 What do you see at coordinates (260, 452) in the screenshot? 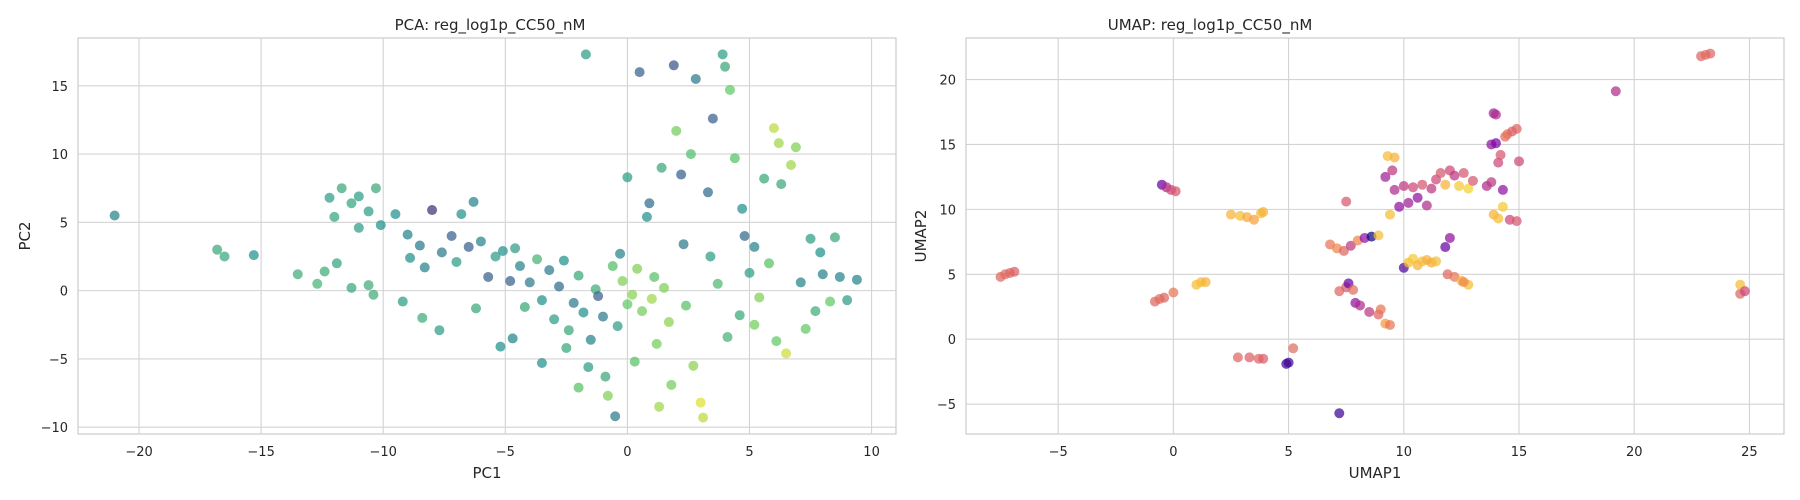
I see `pca-x-tick-label: −15` at bounding box center [260, 452].